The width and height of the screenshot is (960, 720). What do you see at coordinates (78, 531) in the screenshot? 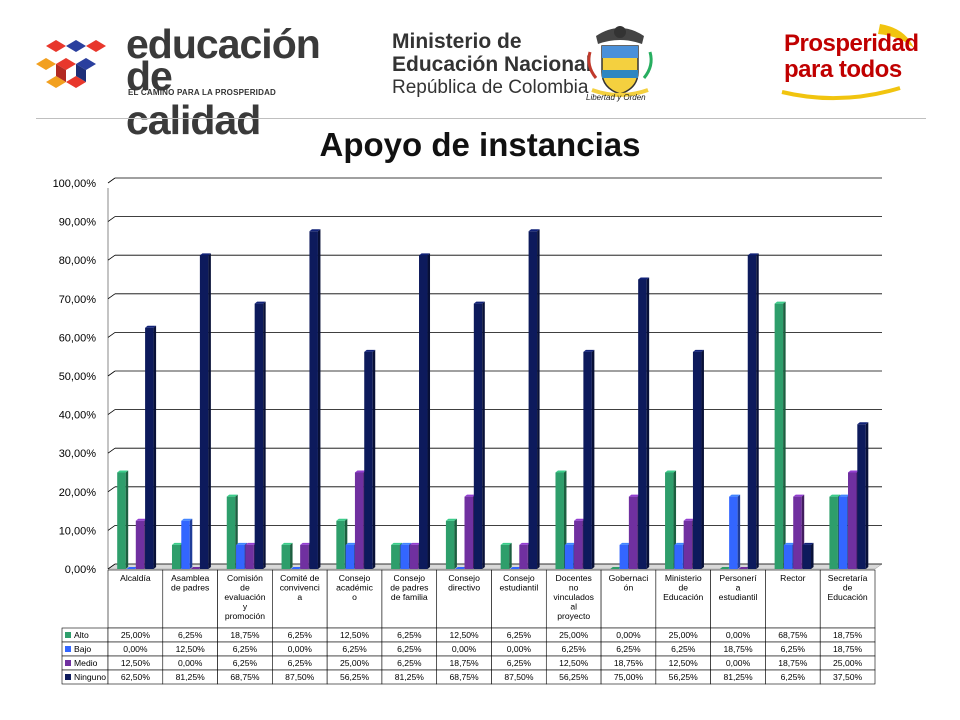
I see `y-tick-label: 10,00%` at bounding box center [78, 531].